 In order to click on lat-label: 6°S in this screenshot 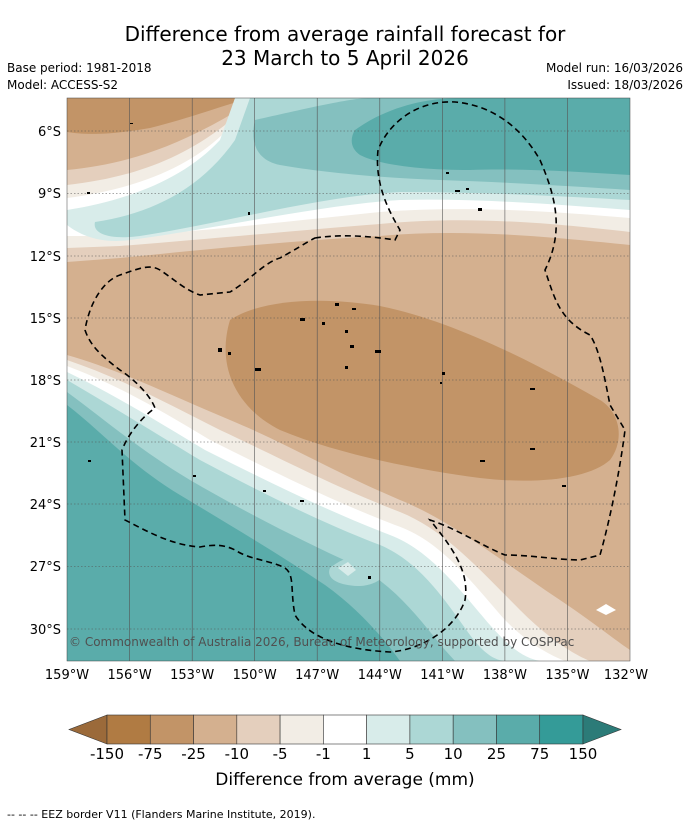, I will do `click(49, 132)`.